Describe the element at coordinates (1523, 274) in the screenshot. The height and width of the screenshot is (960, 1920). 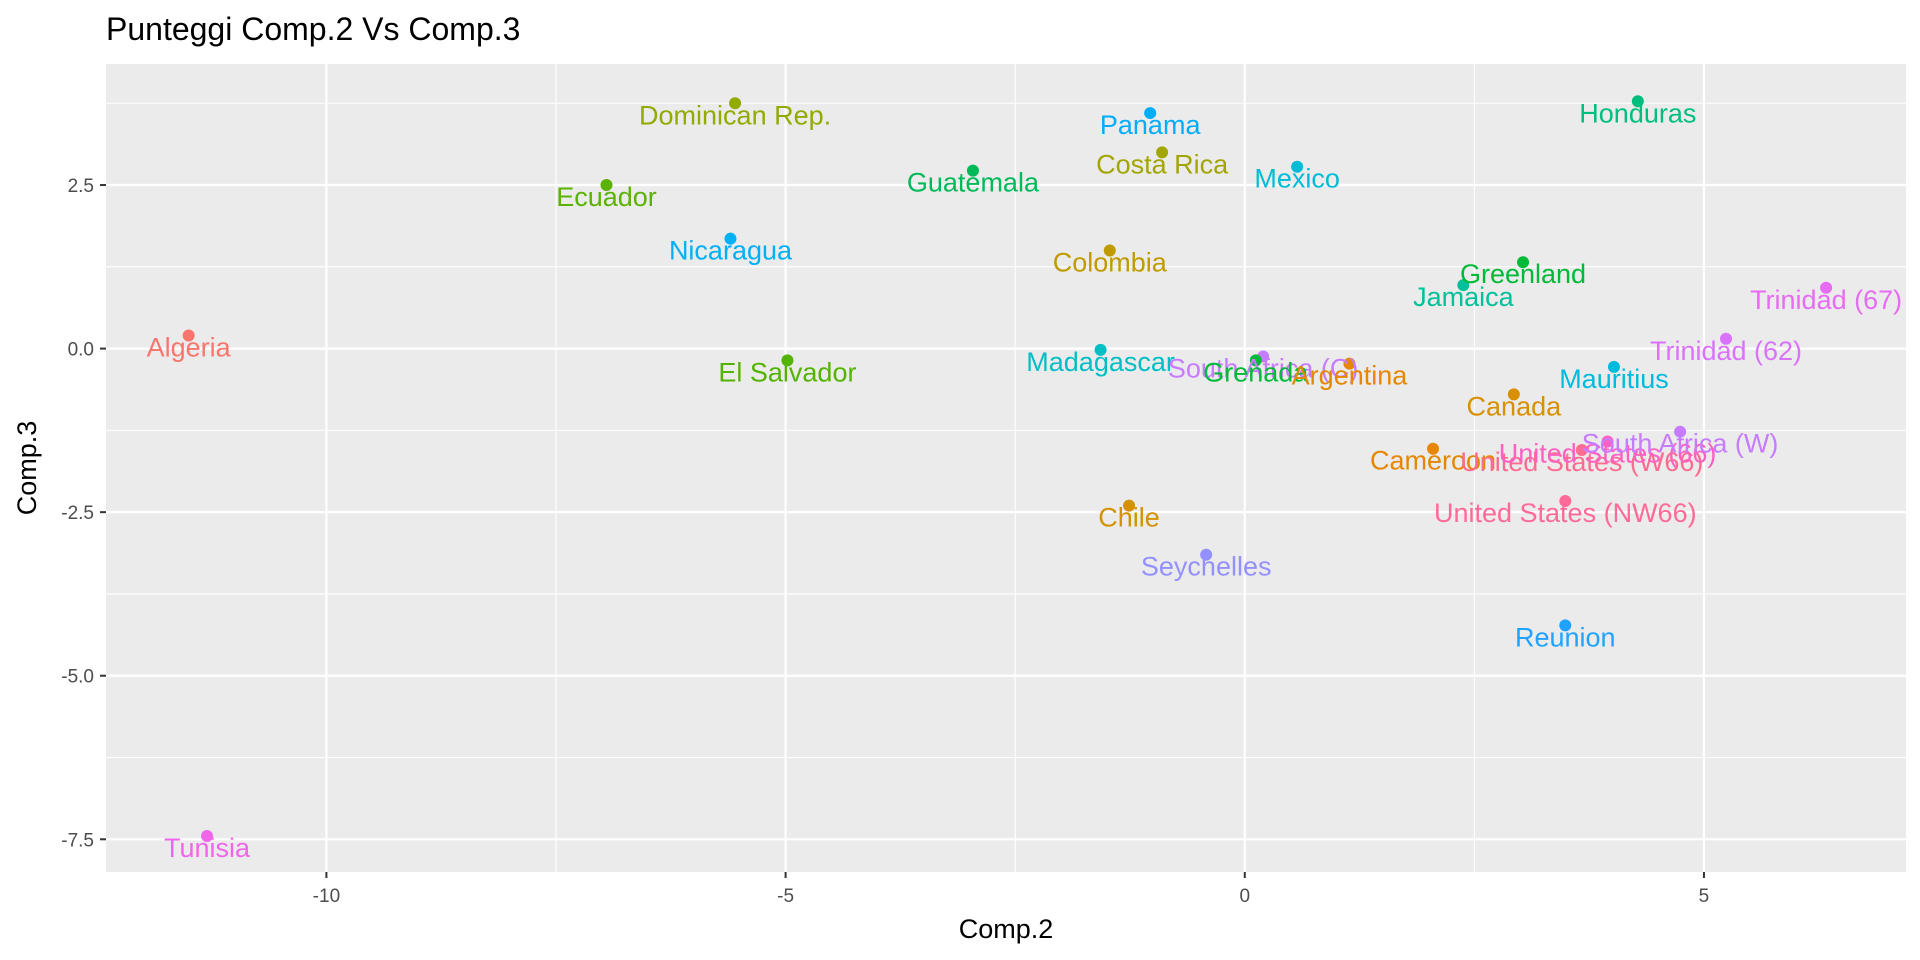
I see `label-greenland: Greenland` at that location.